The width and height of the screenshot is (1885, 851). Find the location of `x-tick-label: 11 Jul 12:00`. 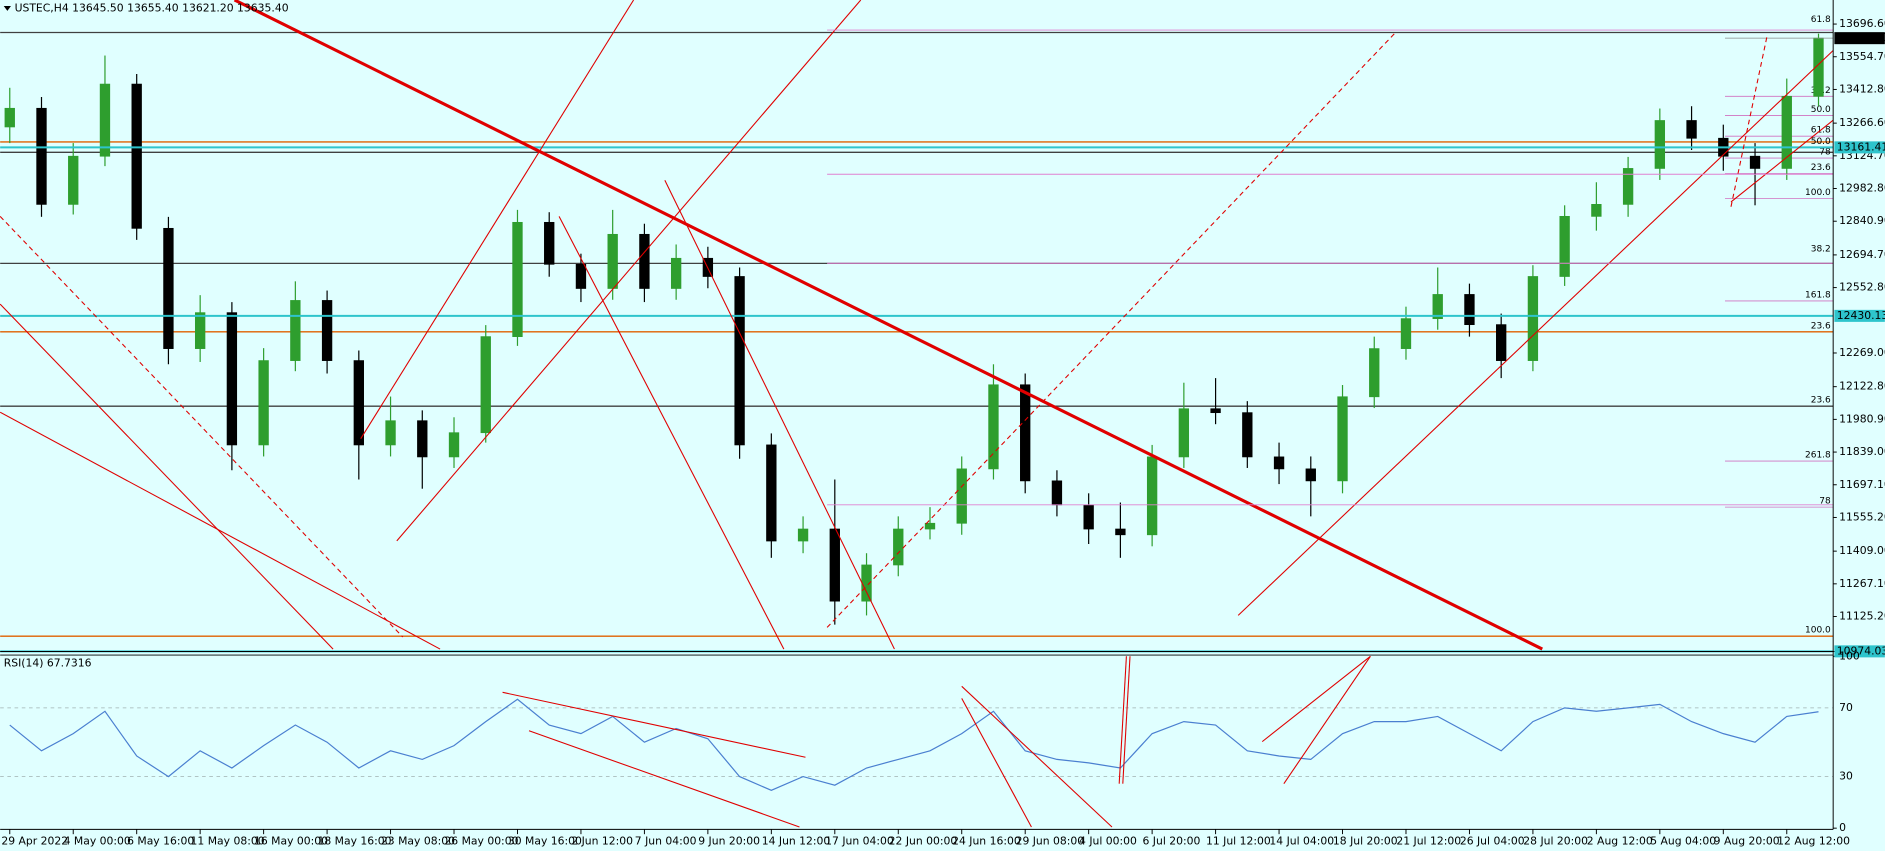

x-tick-label: 11 Jul 12:00 is located at coordinates (1238, 840).